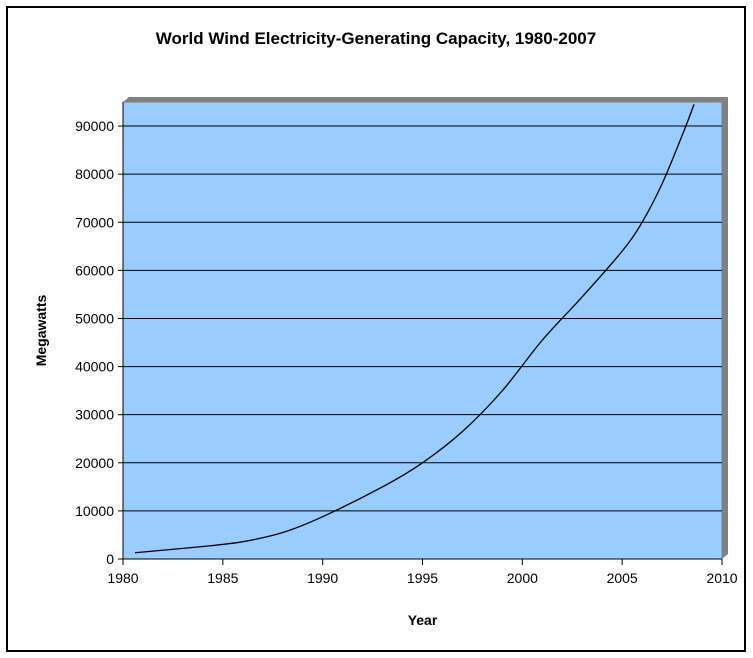 The image size is (753, 658). I want to click on x-tick-label: 1985, so click(222, 578).